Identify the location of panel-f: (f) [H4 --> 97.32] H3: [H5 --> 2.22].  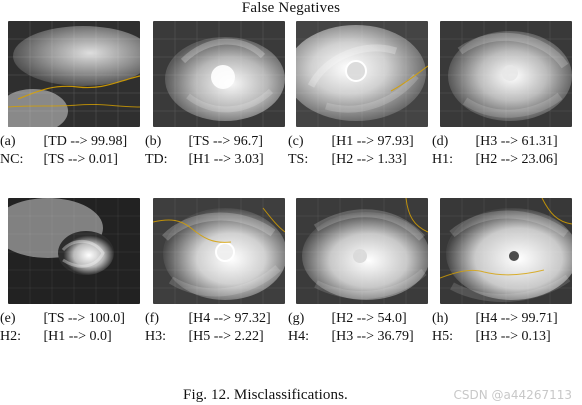
(215, 291).